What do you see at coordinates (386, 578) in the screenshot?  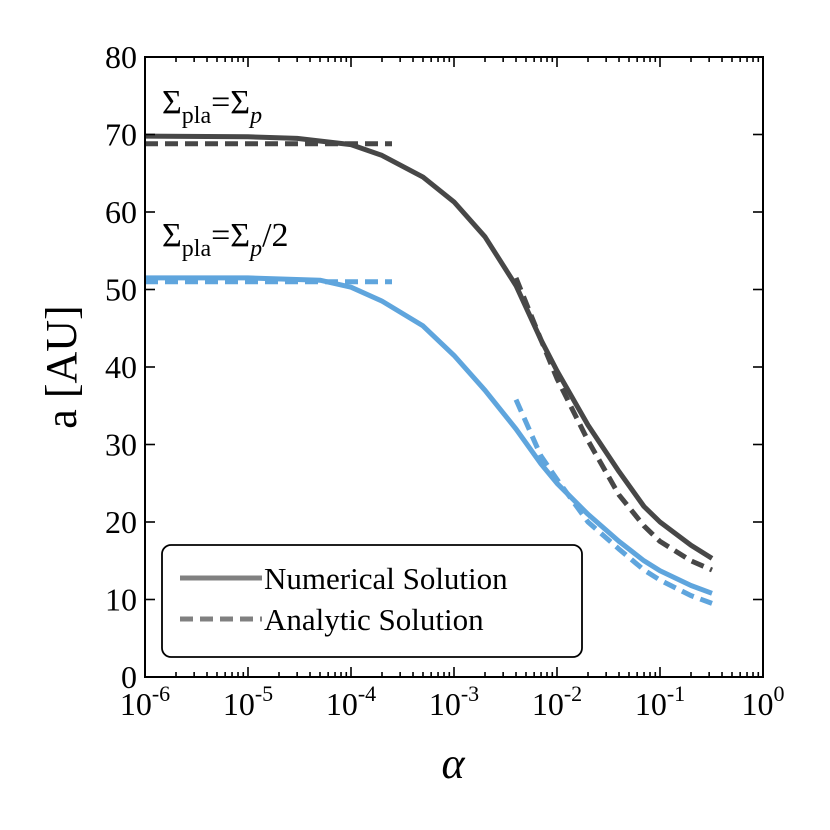 I see `legend-label-numerical: Numerical Solution` at bounding box center [386, 578].